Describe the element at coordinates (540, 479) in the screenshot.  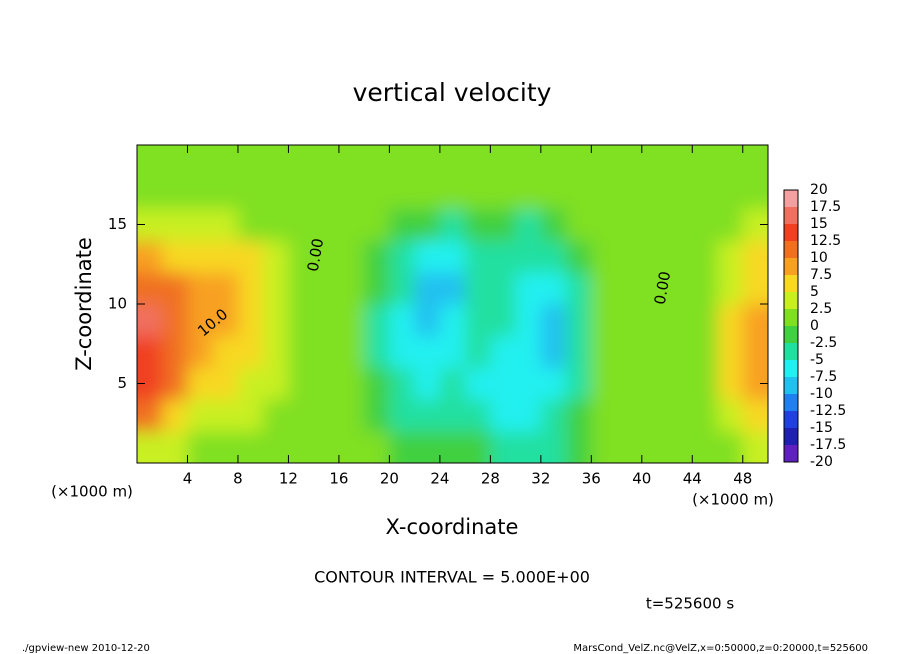
I see `x-tick-label: 32` at that location.